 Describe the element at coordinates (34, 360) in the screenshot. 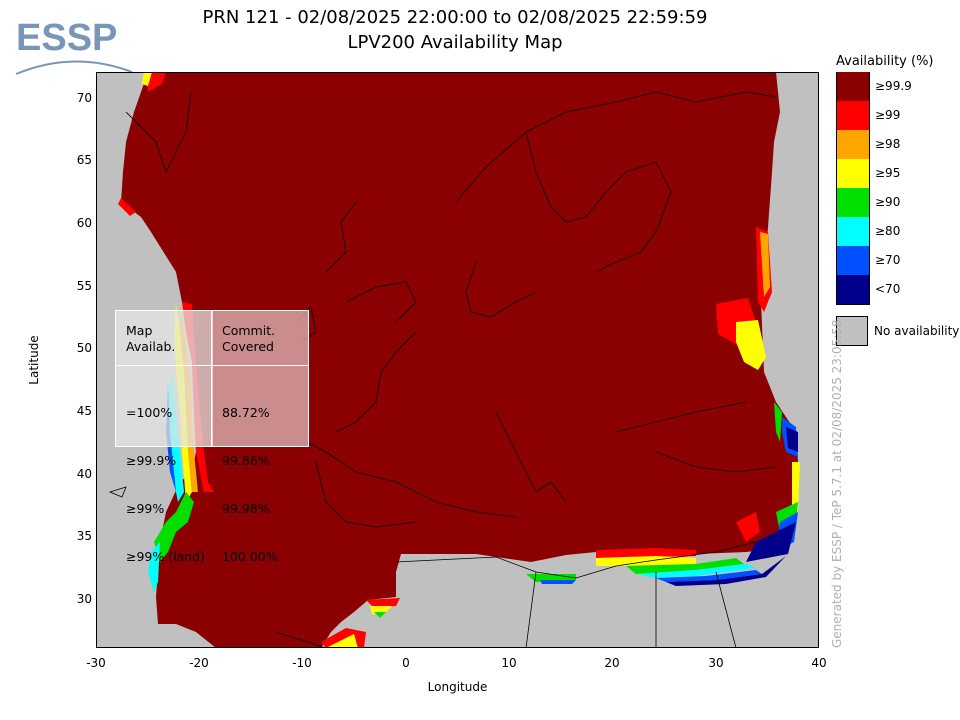

I see `y-axis-label: Latitude` at that location.